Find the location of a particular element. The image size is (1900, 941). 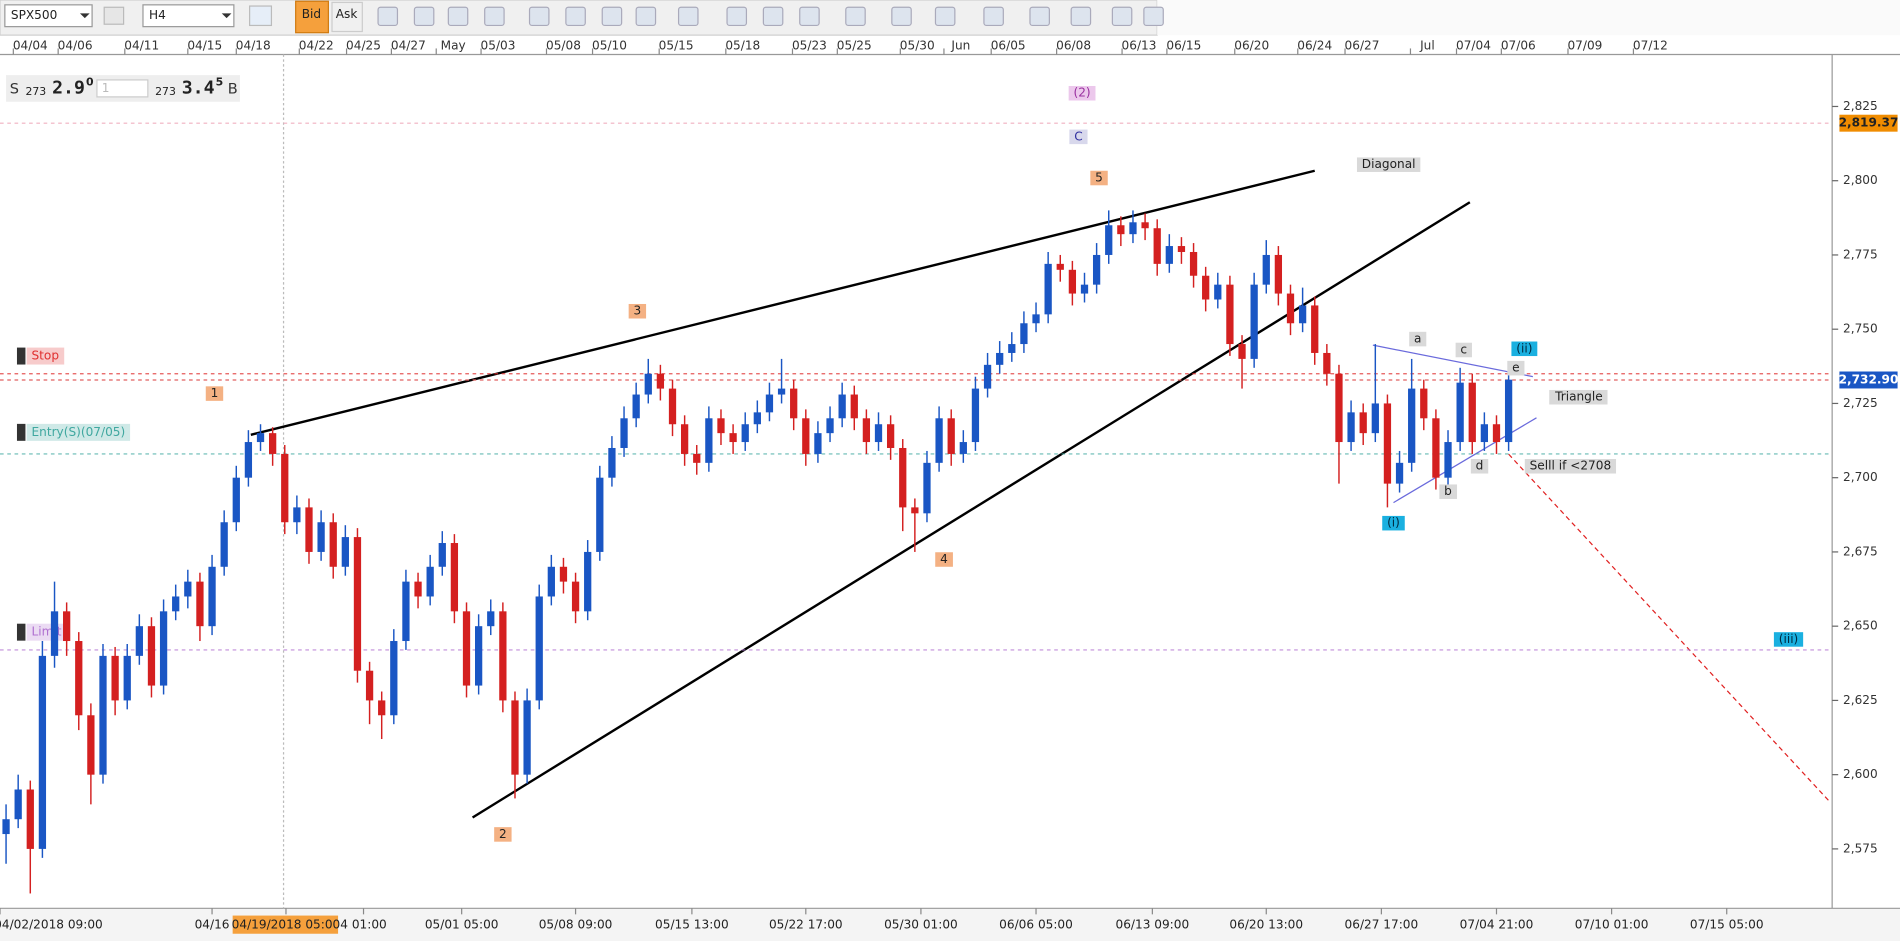

top-date-label: 06/05 is located at coordinates (1008, 46).